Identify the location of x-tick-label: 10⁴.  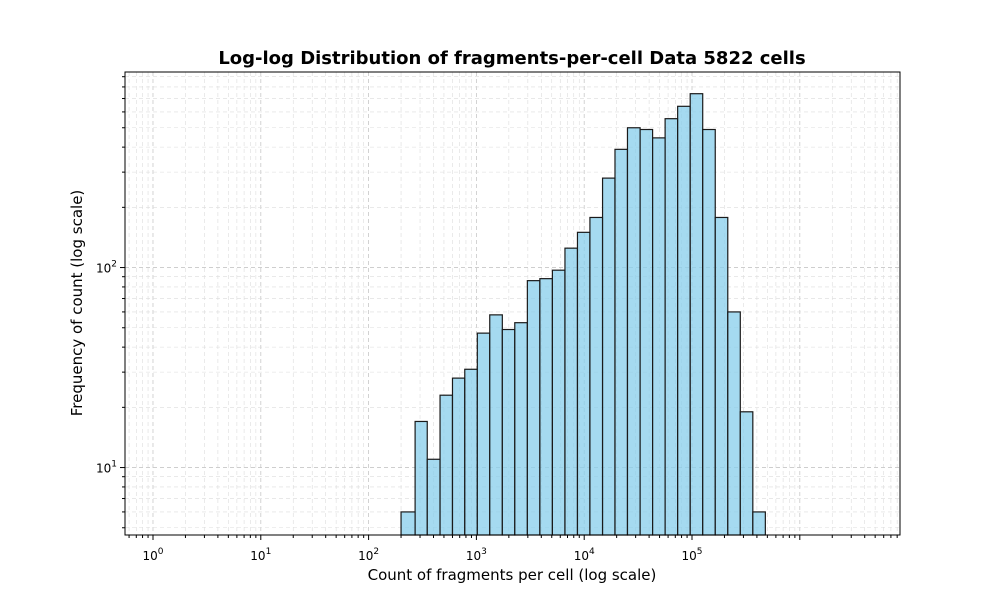
(584, 555).